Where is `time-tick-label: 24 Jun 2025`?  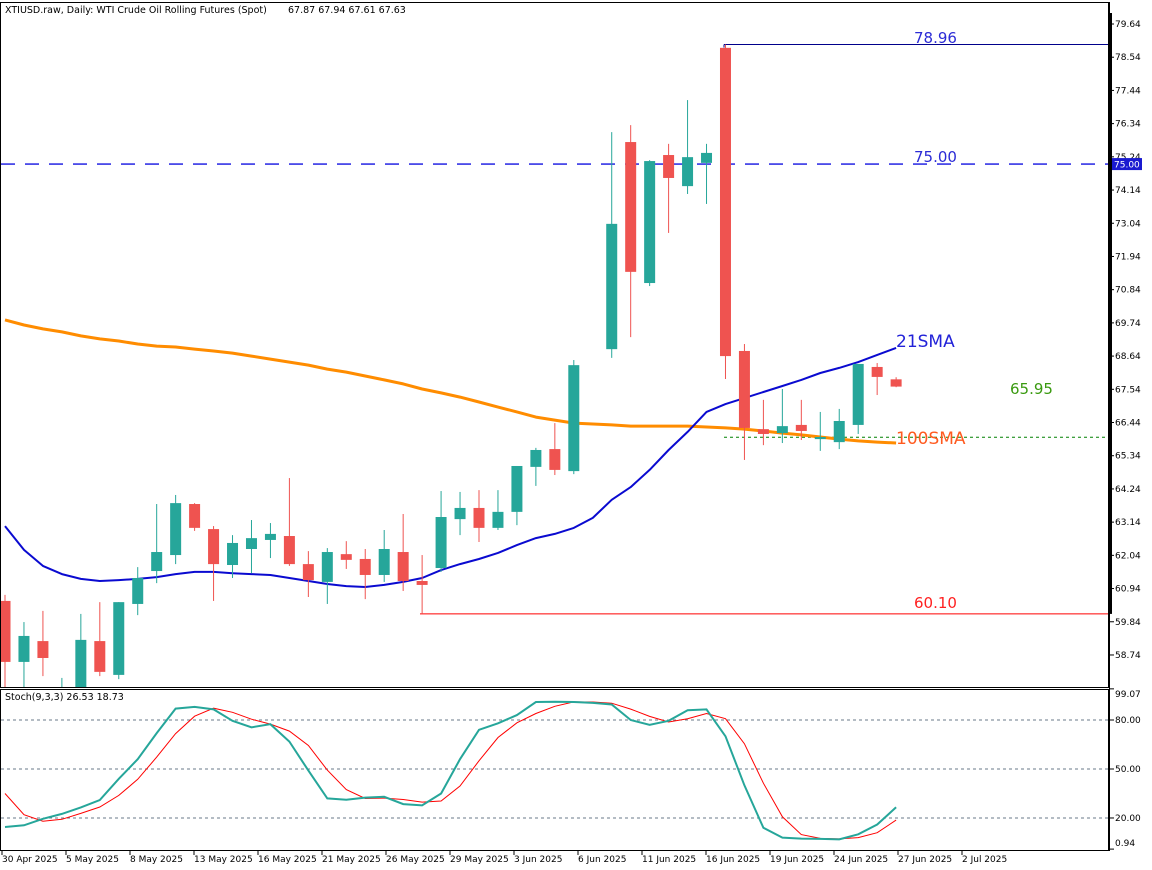
time-tick-label: 24 Jun 2025 is located at coordinates (861, 860).